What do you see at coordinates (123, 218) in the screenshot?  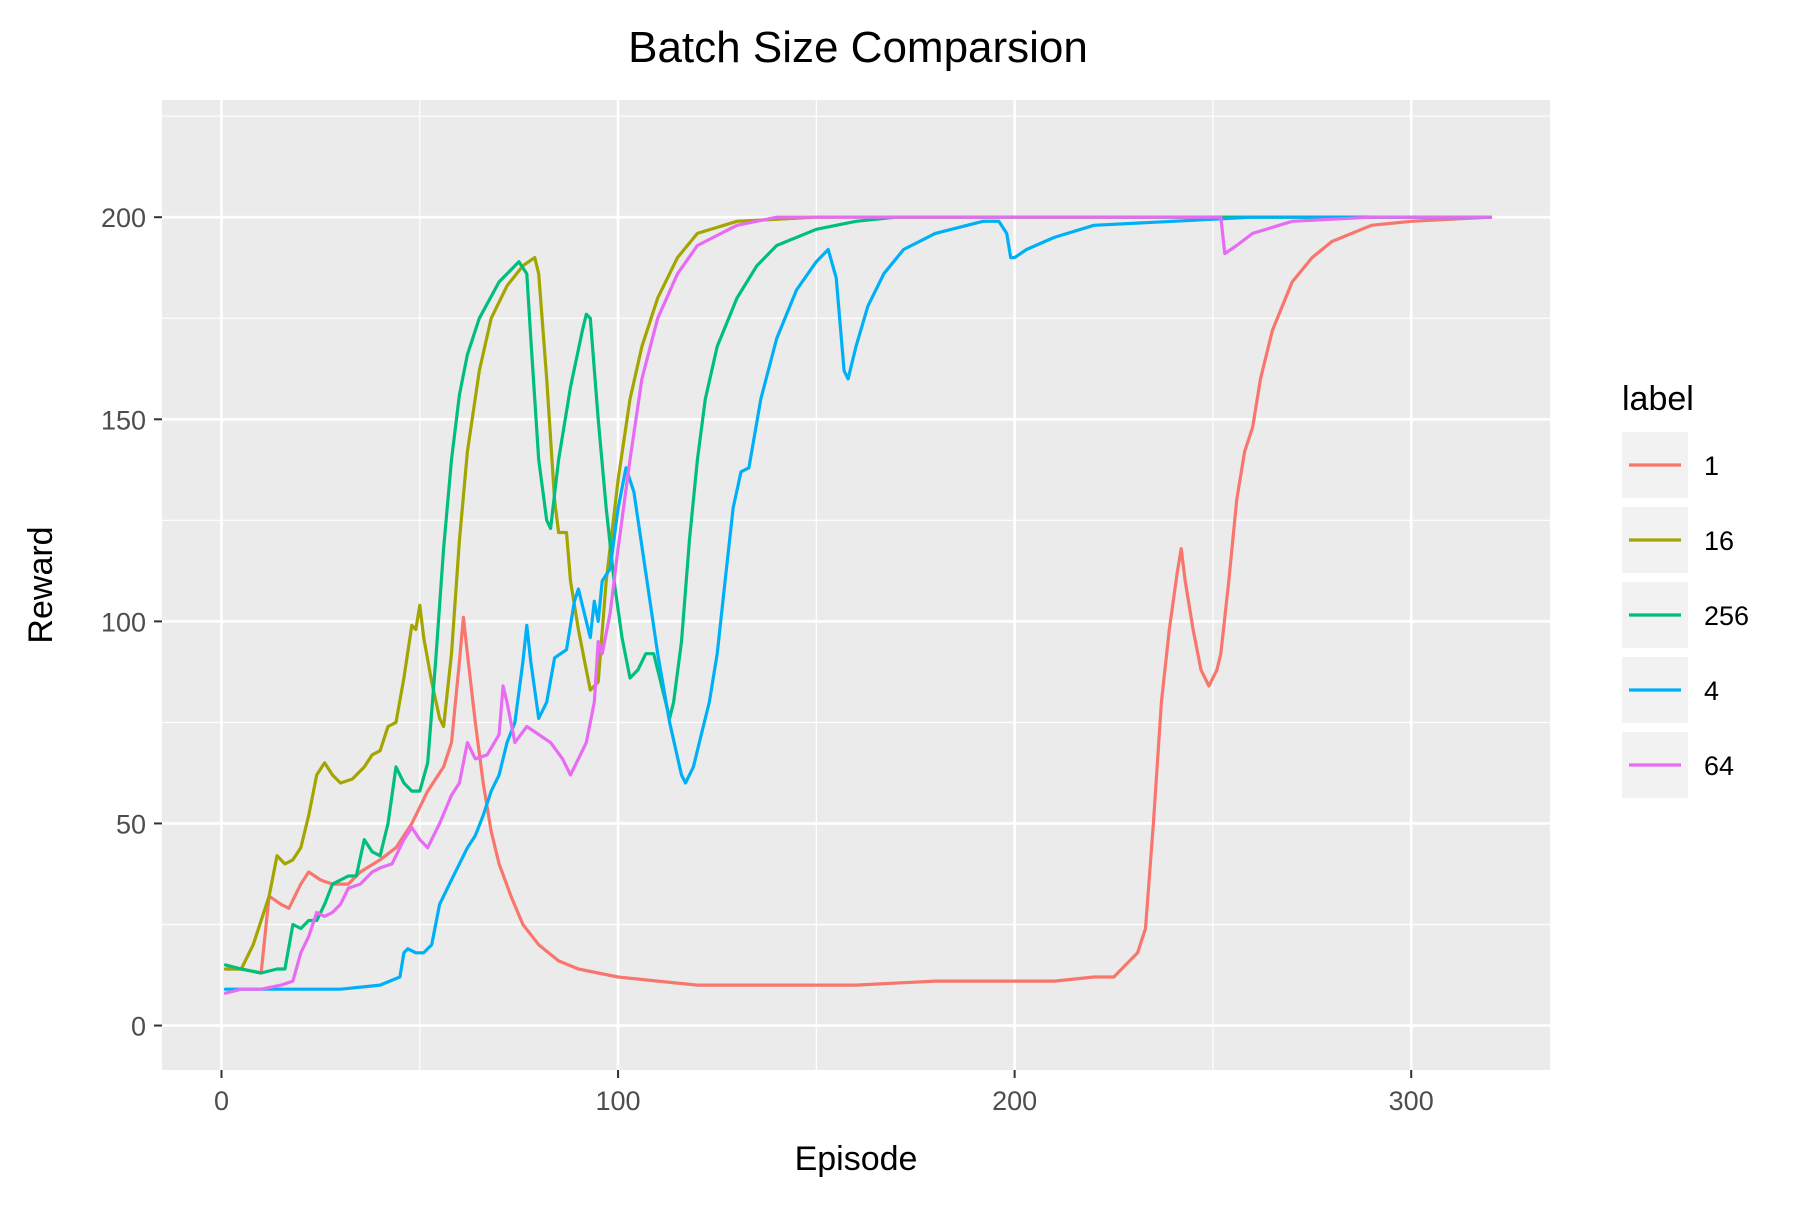 I see `y-tick-label: 200` at bounding box center [123, 218].